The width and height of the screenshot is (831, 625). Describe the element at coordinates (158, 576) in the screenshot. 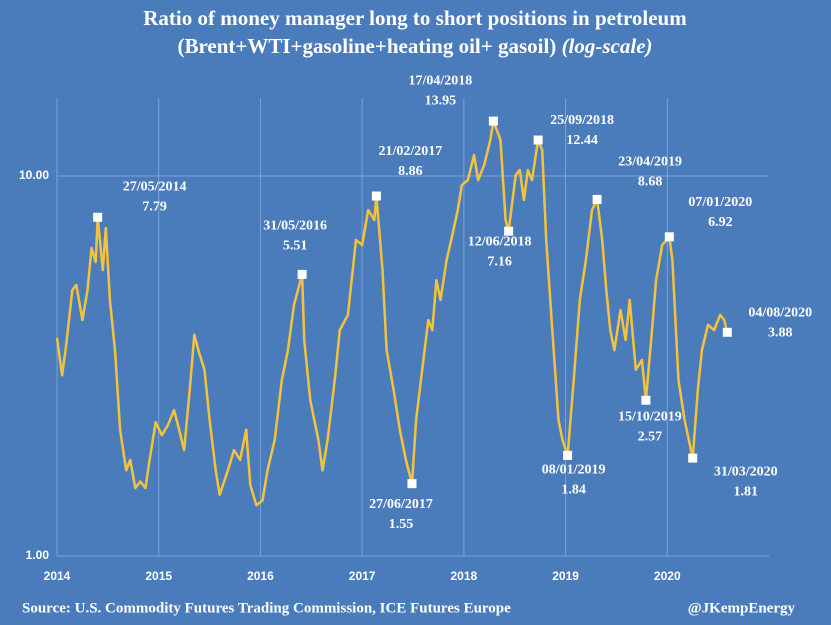

I see `x-tick-label: 2015` at that location.